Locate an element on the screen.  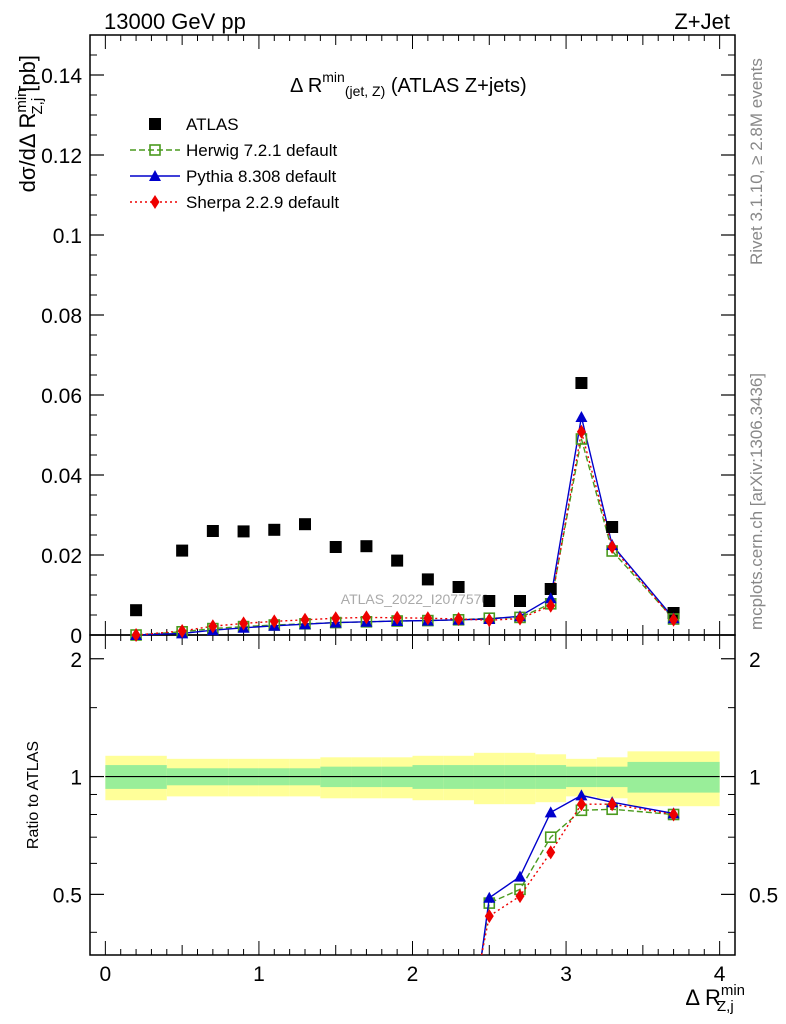
ratio-series-layer is located at coordinates (580, 872).